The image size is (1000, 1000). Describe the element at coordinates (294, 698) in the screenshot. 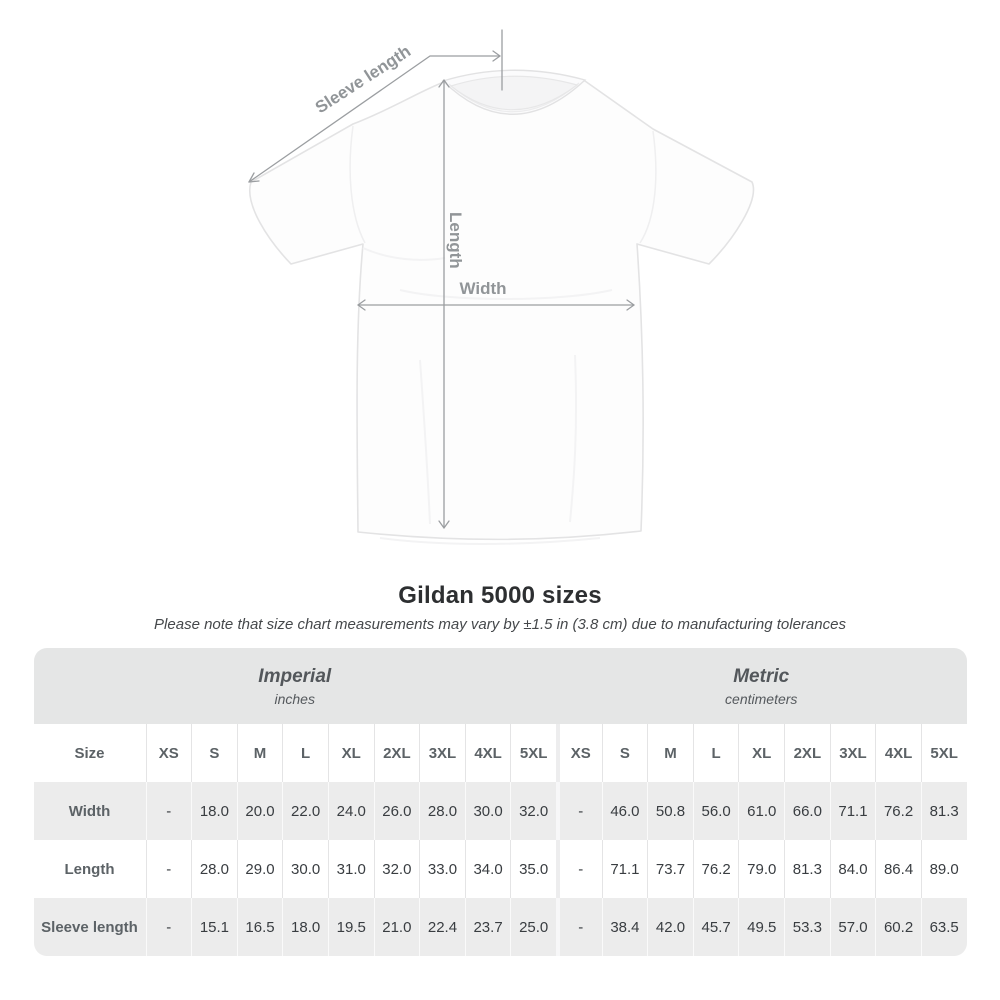

I see `imperial-unit: inches` at that location.